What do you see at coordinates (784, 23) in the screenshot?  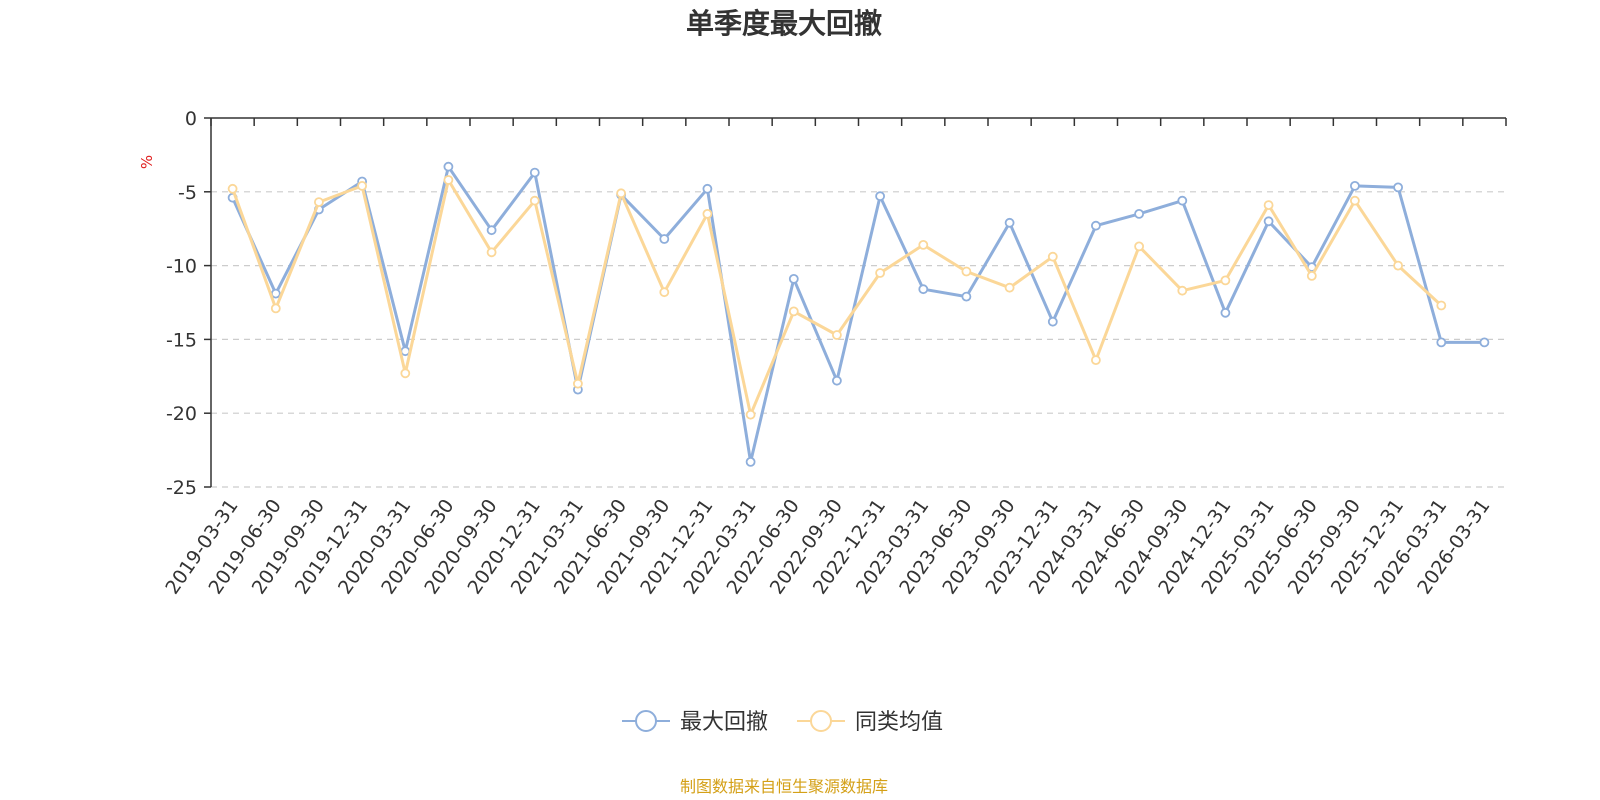 I see `chart-title: 单季度最大回撤` at bounding box center [784, 23].